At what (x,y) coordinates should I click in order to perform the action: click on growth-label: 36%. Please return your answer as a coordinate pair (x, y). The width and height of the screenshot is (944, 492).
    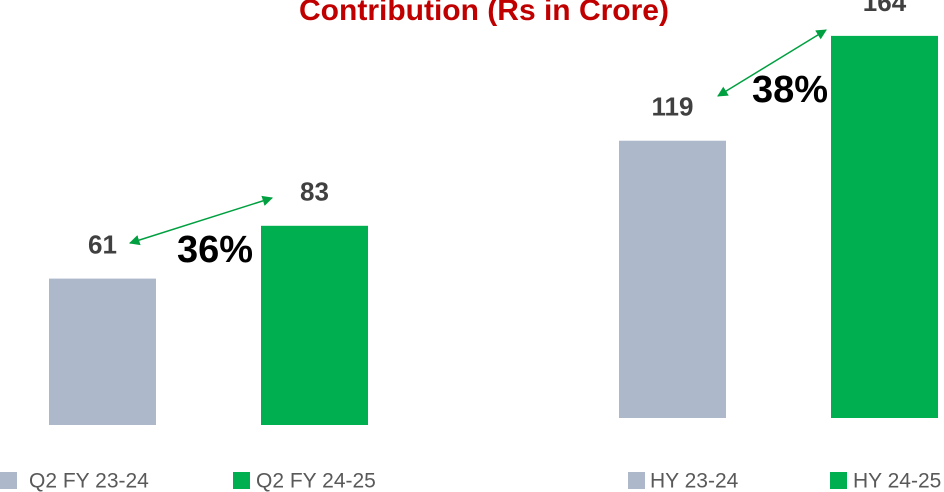
    Looking at the image, I should click on (215, 250).